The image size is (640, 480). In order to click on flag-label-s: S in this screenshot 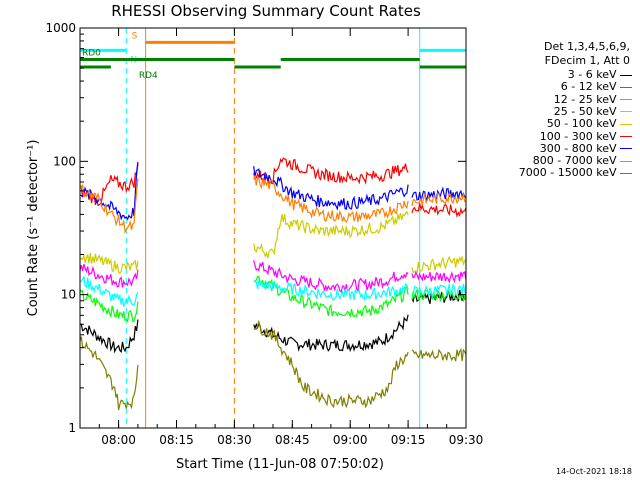, I will do `click(135, 36)`.